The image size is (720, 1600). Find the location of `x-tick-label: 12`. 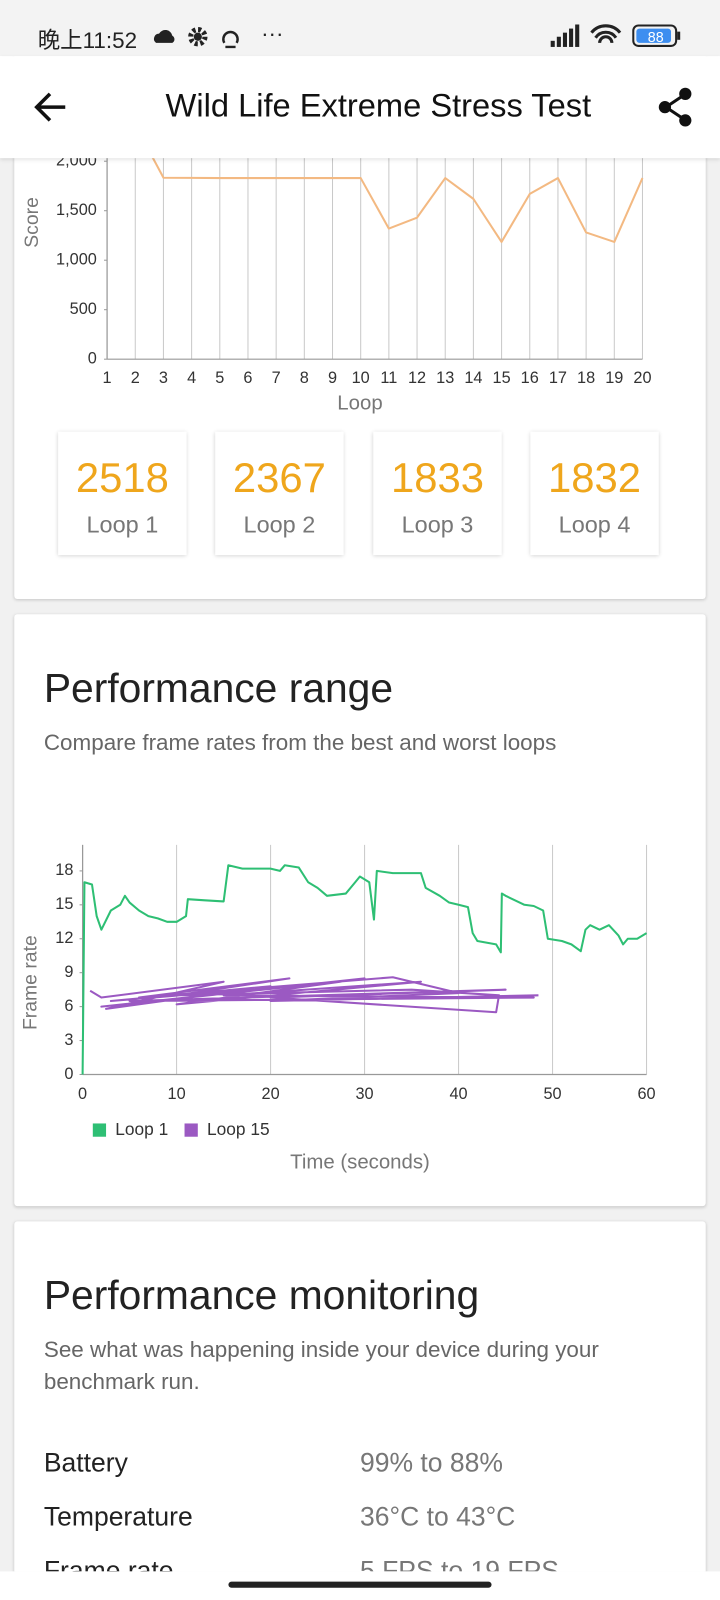

x-tick-label: 12 is located at coordinates (417, 378).